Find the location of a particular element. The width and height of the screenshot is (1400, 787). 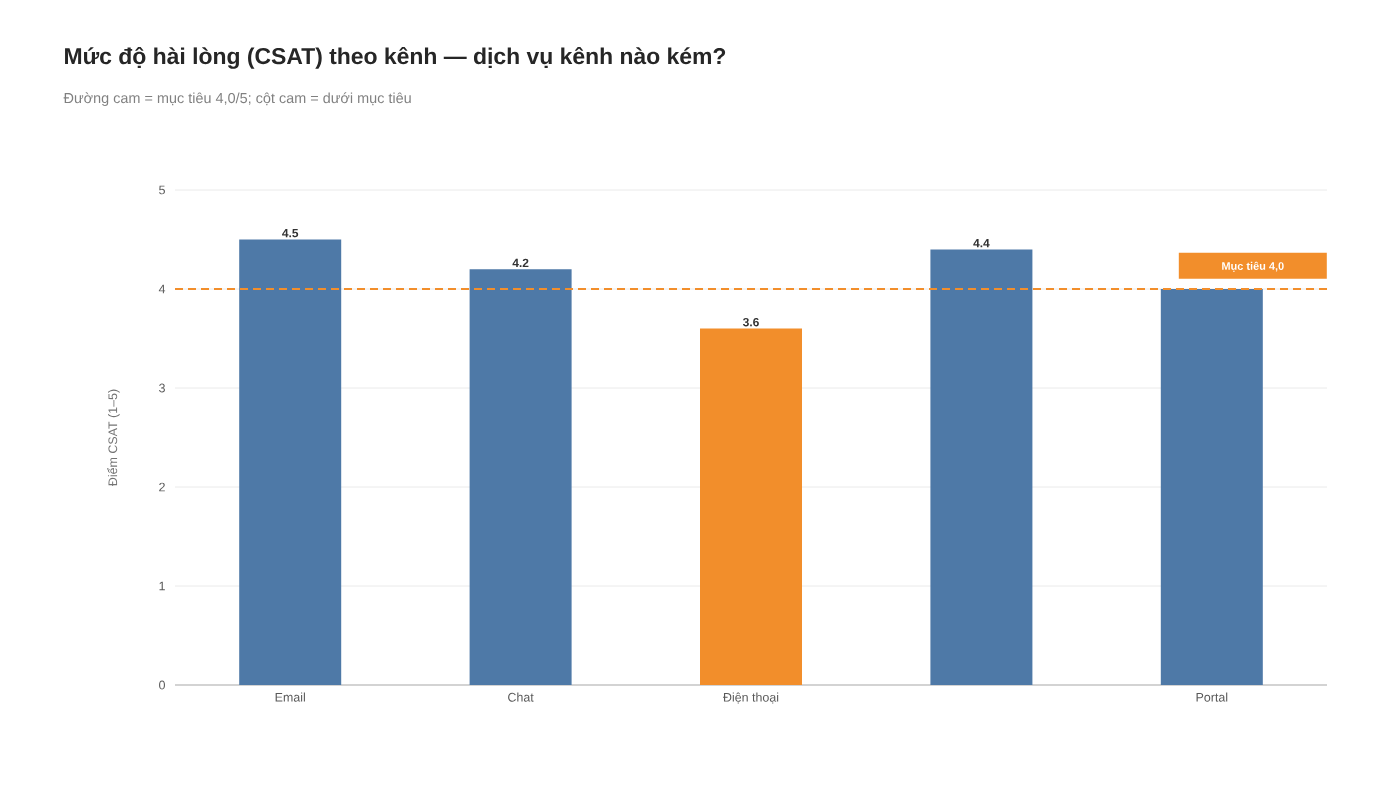

chart-subtitle: Đường cam = mục tiêu 4,0/5; cột cam = dưới mục tiêu is located at coordinates (237, 99).